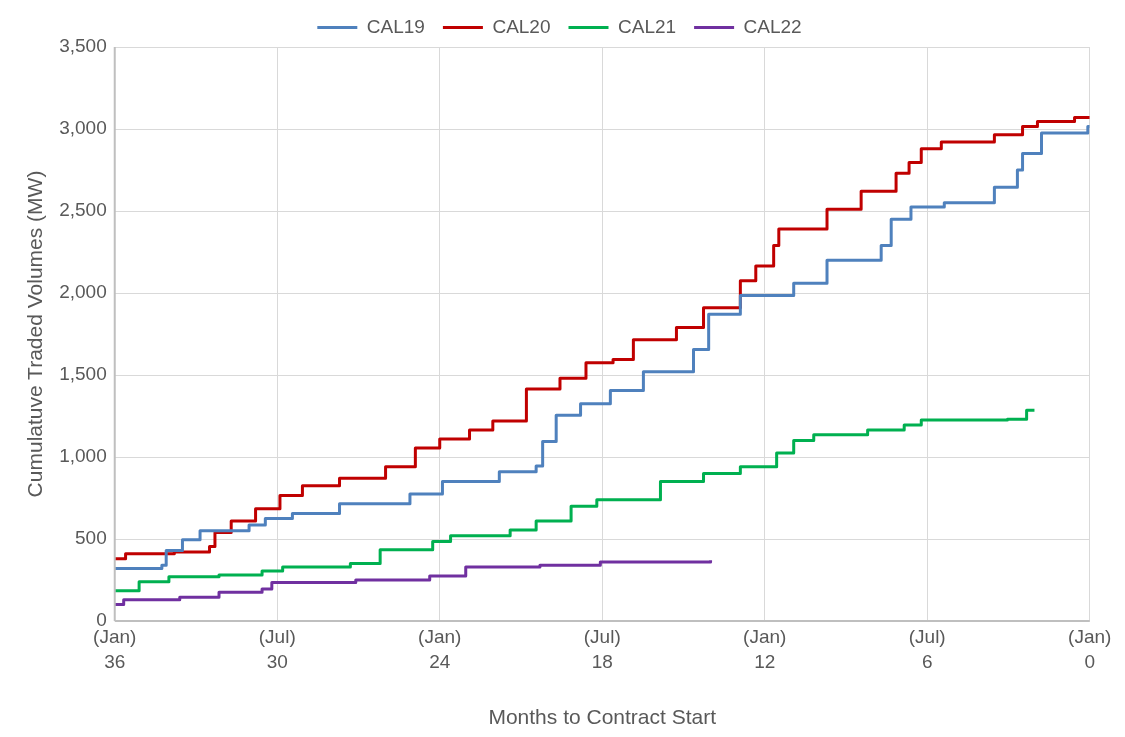  What do you see at coordinates (521, 26) in the screenshot?
I see `legend-label: CAL20` at bounding box center [521, 26].